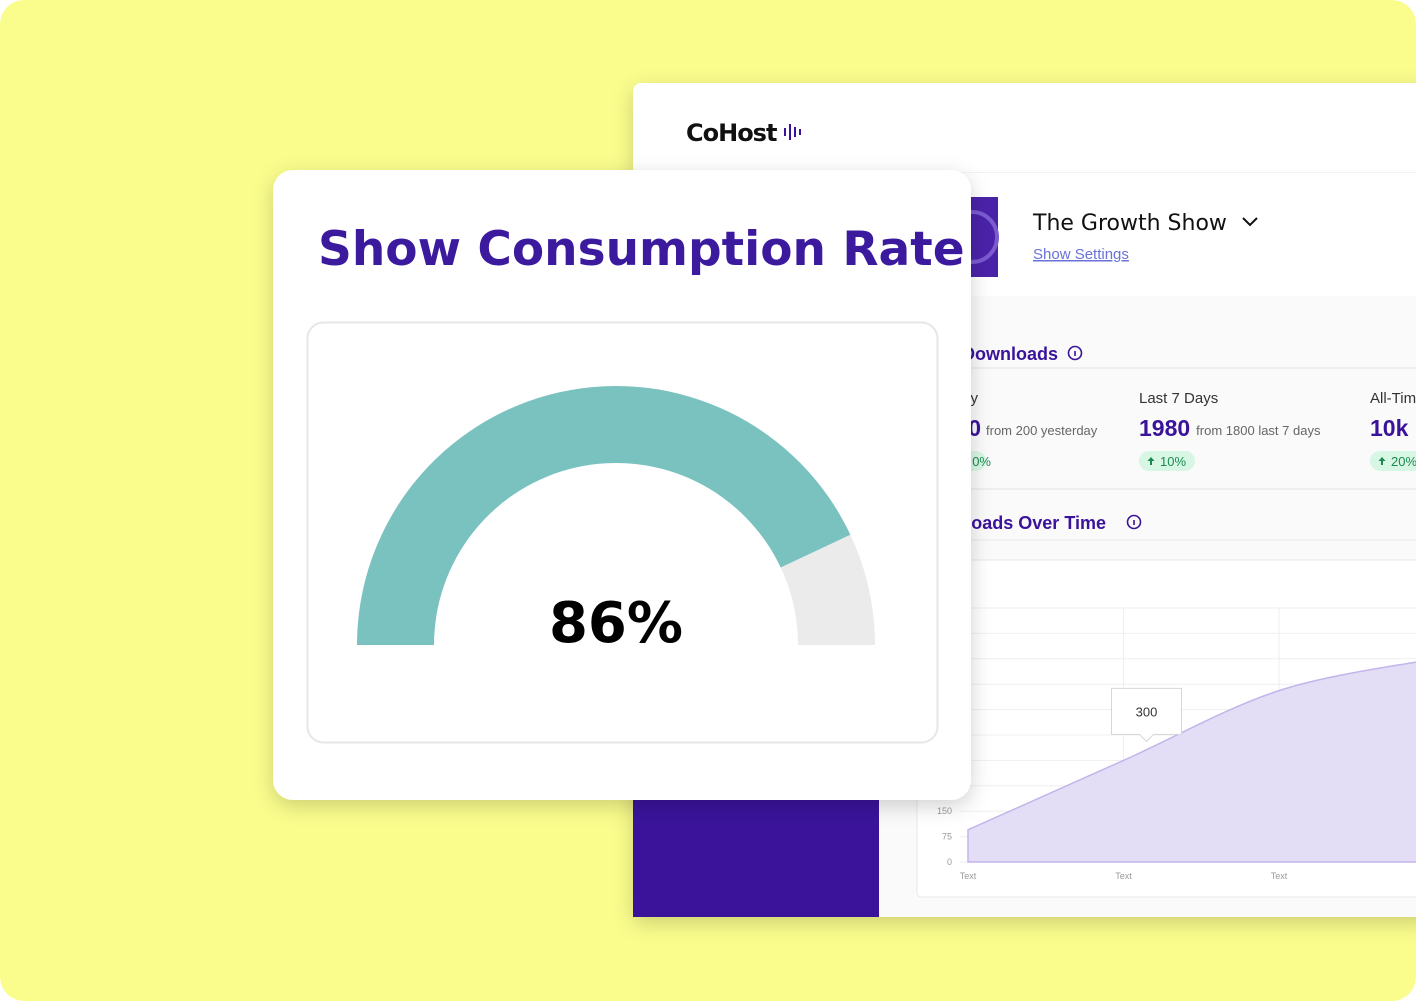  Describe the element at coordinates (974, 428) in the screenshot. I see `stat-value: 0` at that location.